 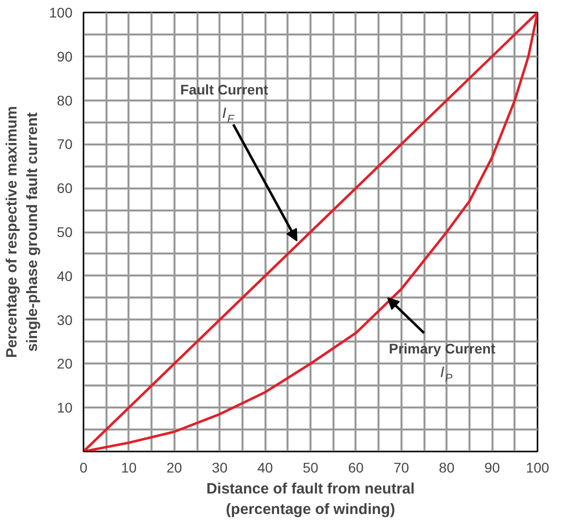 What do you see at coordinates (402, 468) in the screenshot?
I see `x-tick-label: 70` at bounding box center [402, 468].